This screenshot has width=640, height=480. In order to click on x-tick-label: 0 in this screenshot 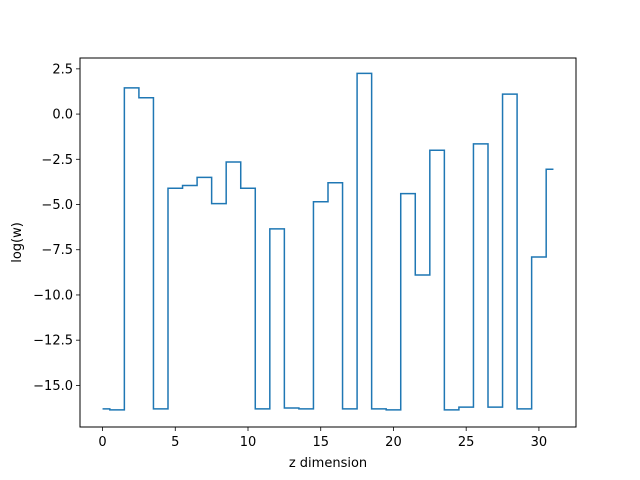, I will do `click(102, 442)`.